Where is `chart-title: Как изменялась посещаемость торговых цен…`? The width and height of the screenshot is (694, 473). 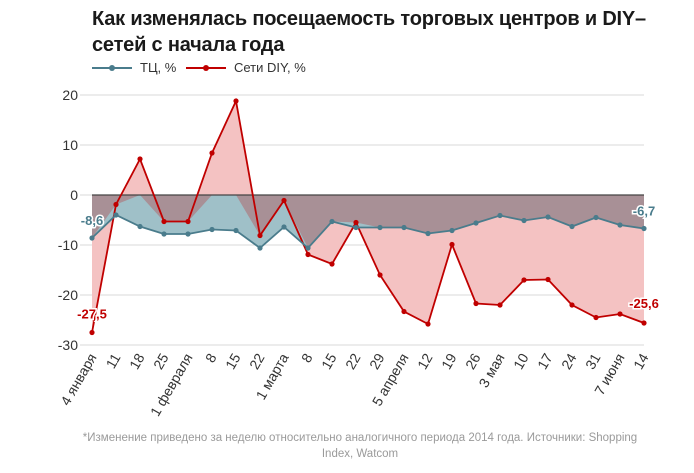
chart-title: Как изменялась посещаемость торговых цен… is located at coordinates (369, 32).